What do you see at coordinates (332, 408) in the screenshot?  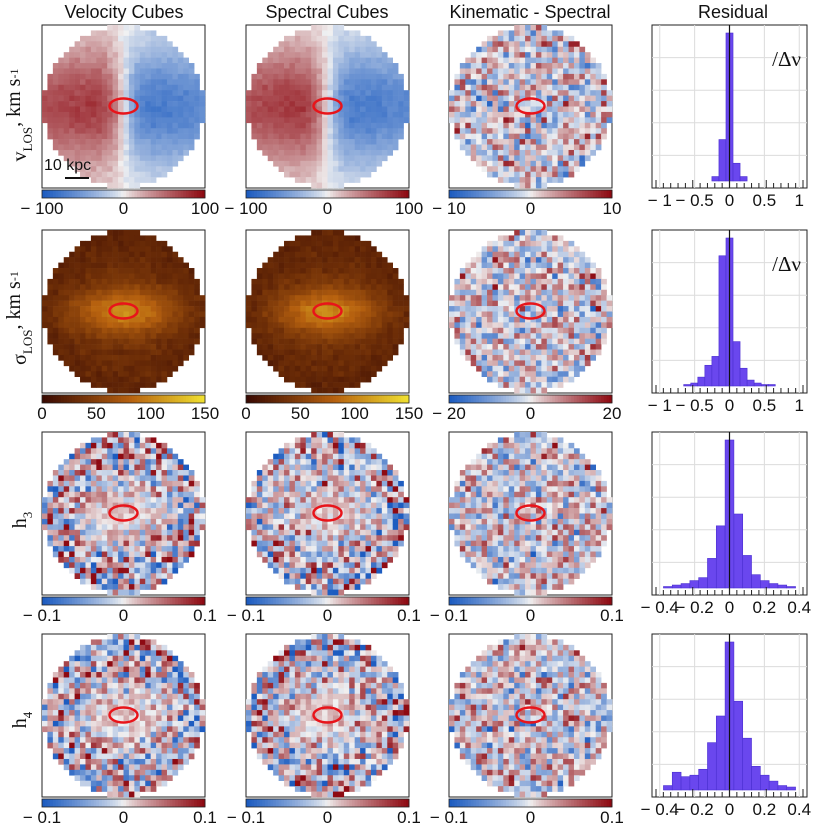 I see `colorbar: 0 50 100 150` at bounding box center [332, 408].